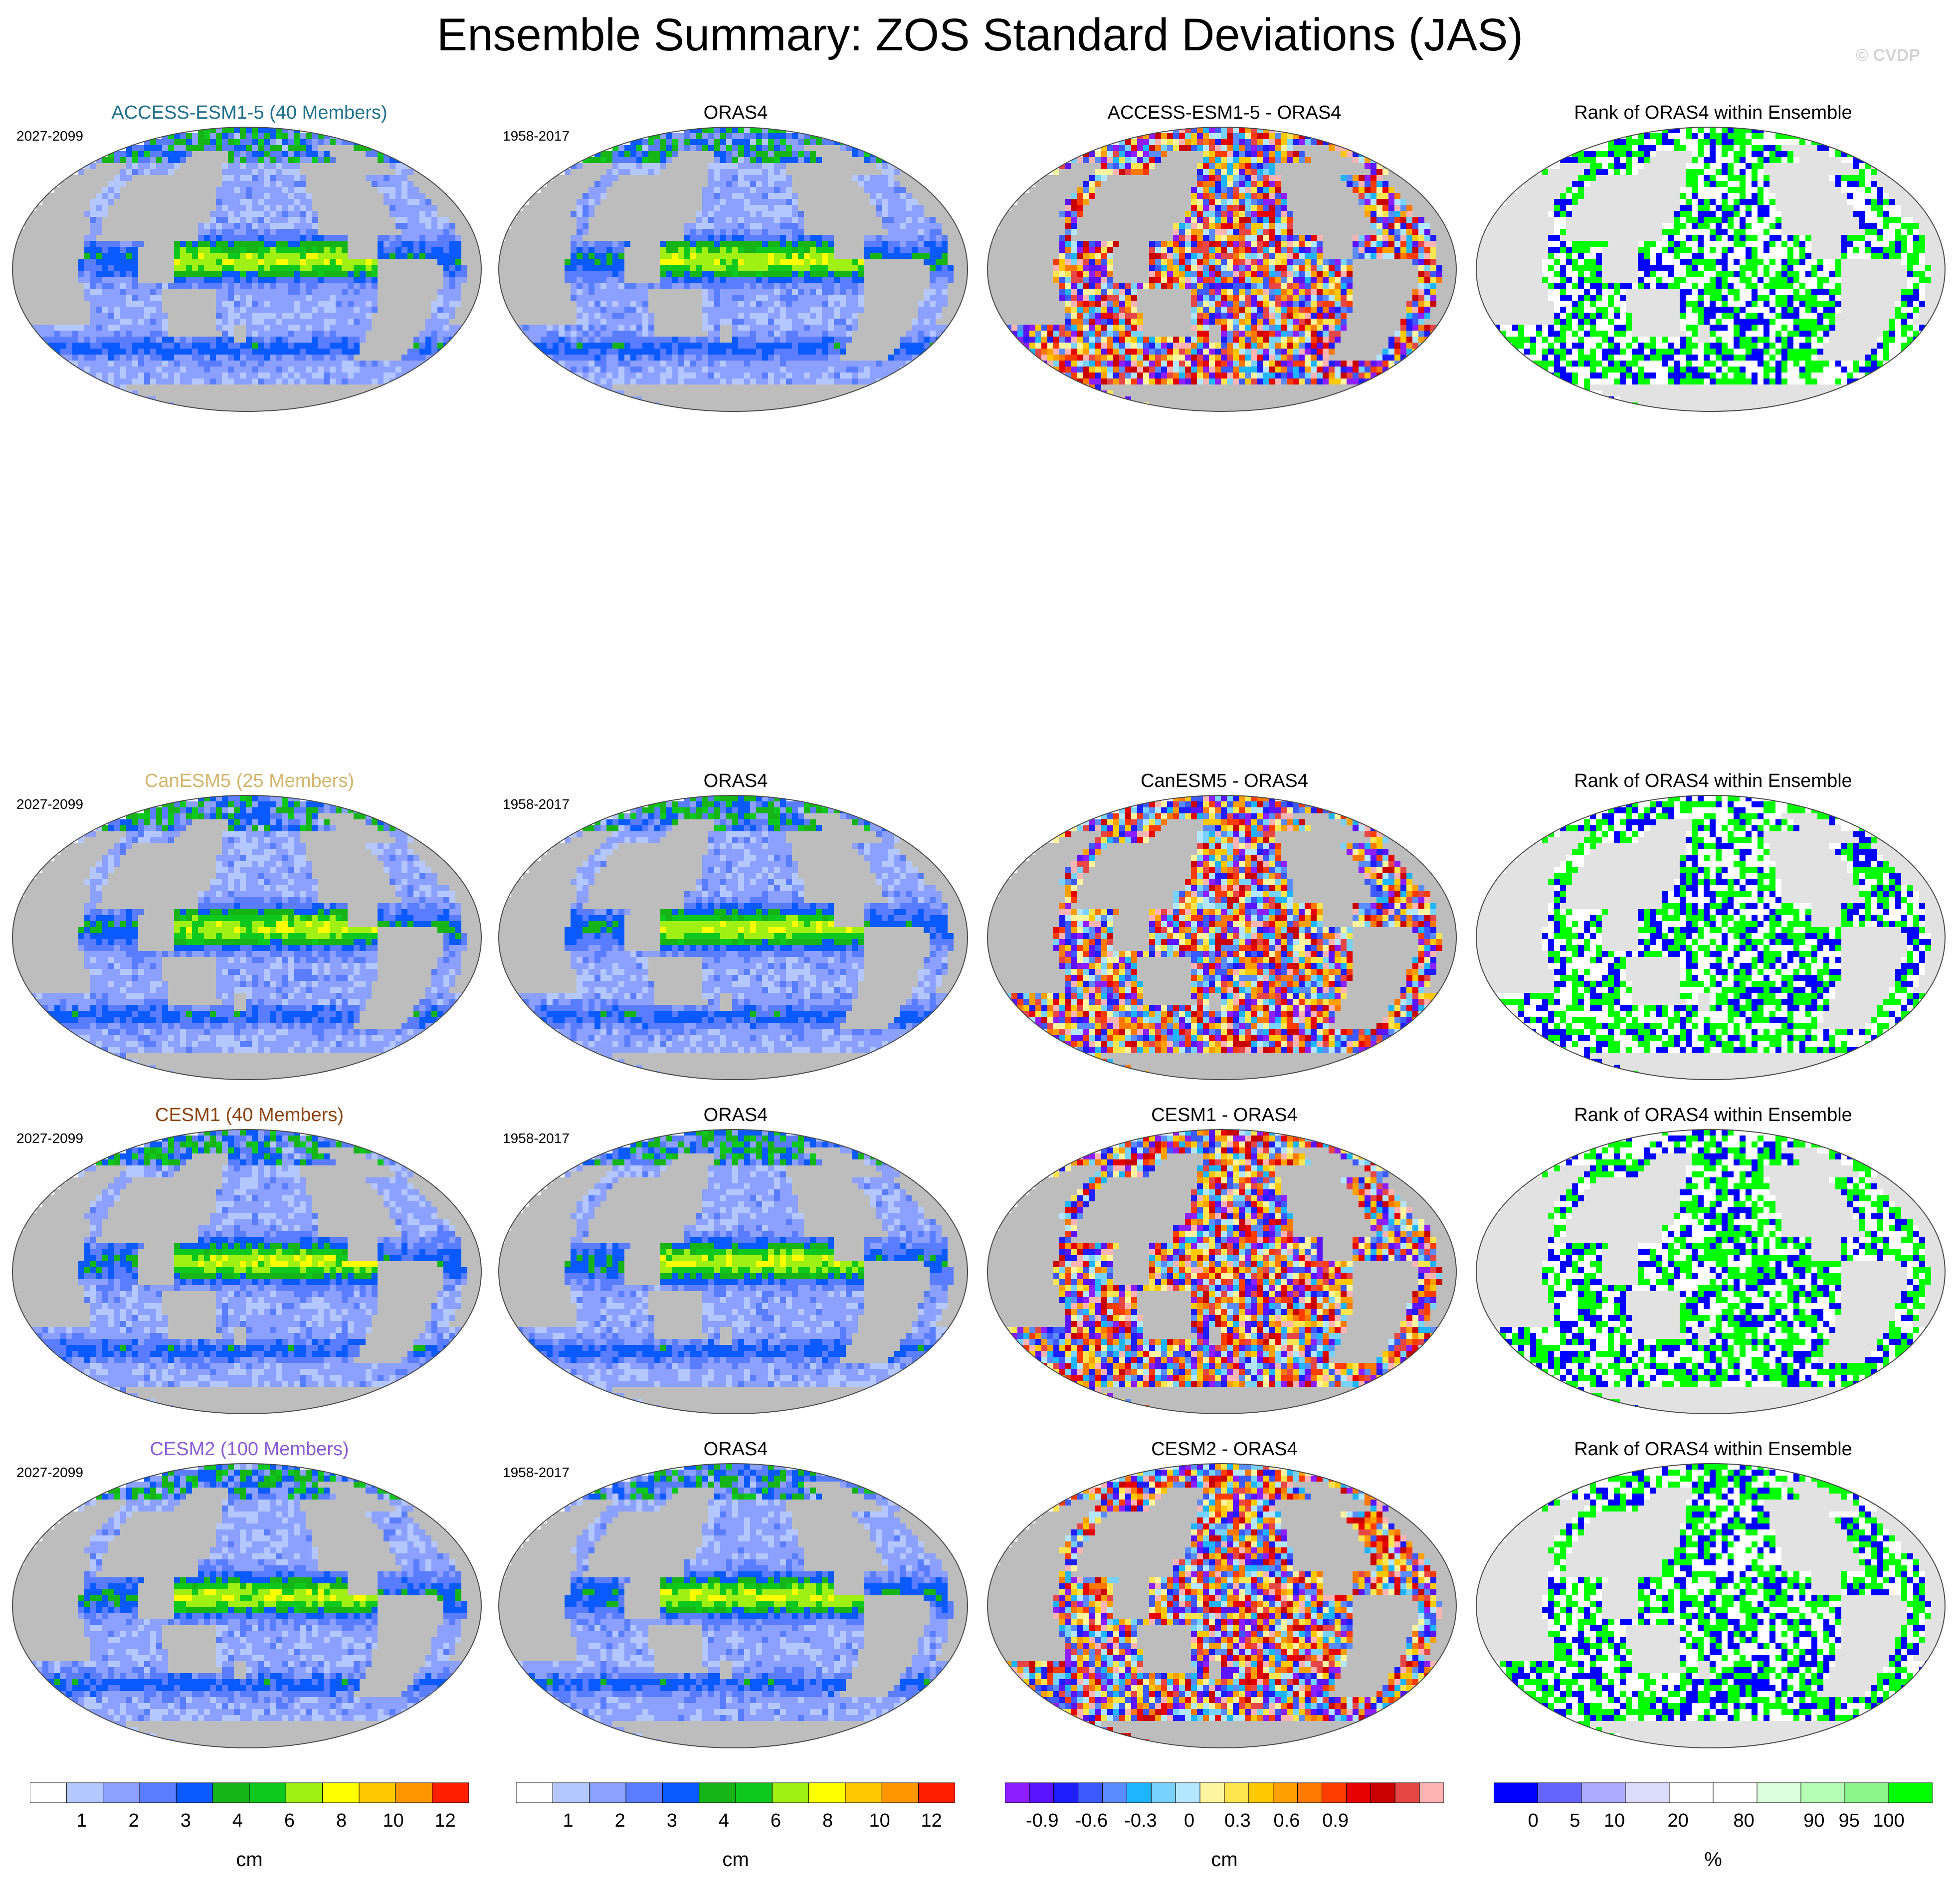 Image resolution: width=1960 pixels, height=1890 pixels. What do you see at coordinates (1850, 1820) in the screenshot?
I see `colorbar-tick-label: 95` at bounding box center [1850, 1820].